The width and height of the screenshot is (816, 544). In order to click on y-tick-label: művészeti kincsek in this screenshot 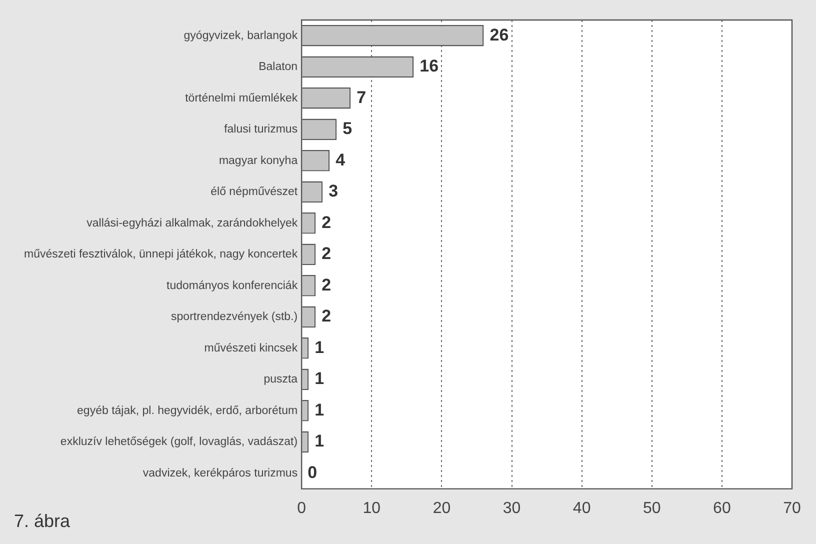, I will do `click(251, 348)`.